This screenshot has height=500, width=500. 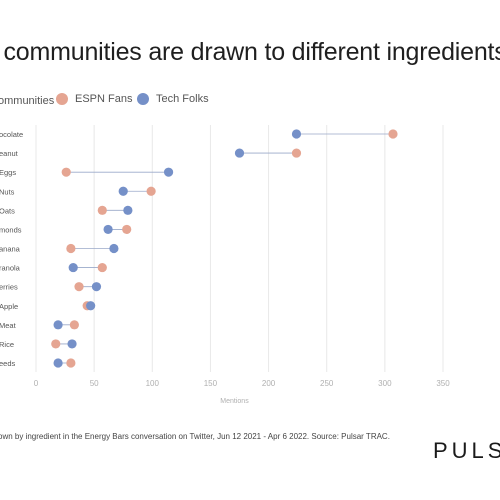 I want to click on legend-tech-label: Tech Folks, so click(x=182, y=99).